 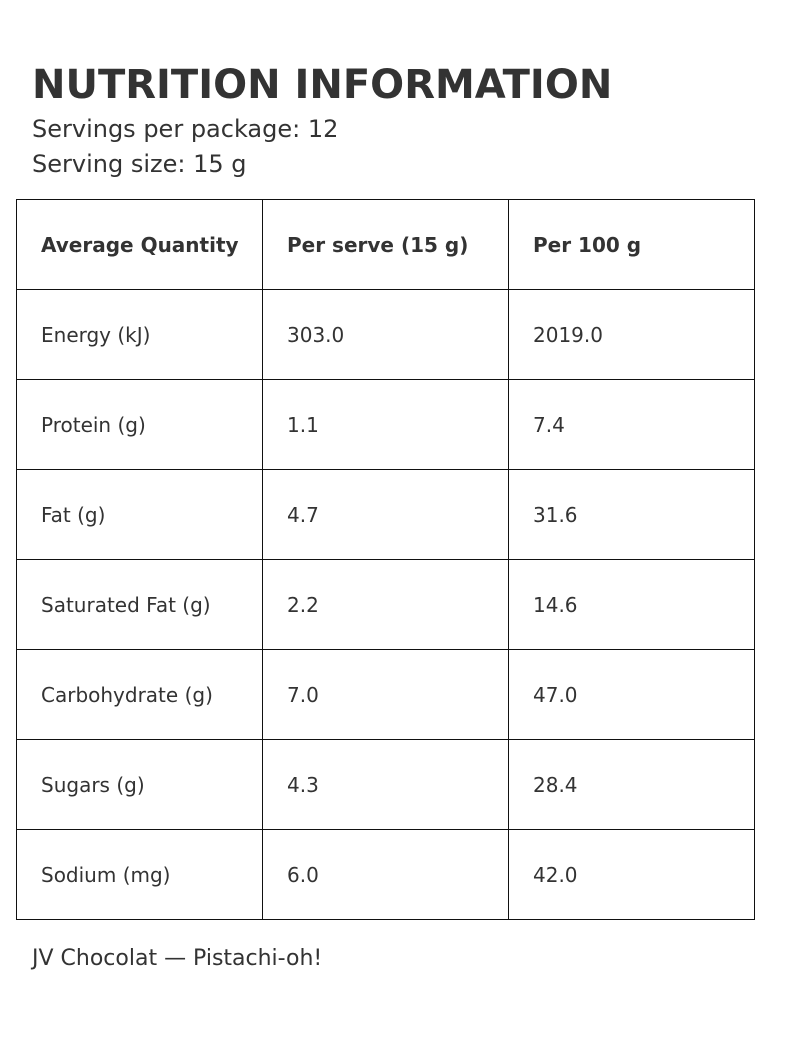 What do you see at coordinates (185, 129) in the screenshot?
I see `servings-per-package: Servings per package: 12` at bounding box center [185, 129].